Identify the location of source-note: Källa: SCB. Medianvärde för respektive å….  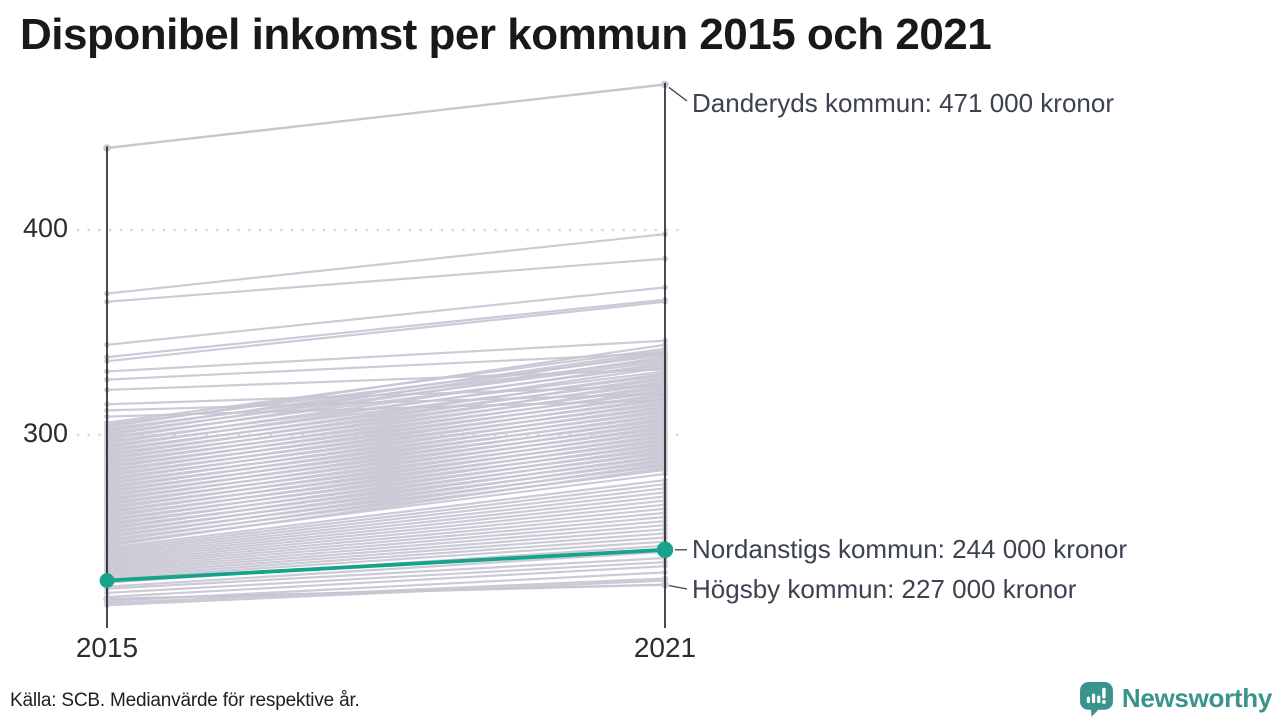
(185, 700).